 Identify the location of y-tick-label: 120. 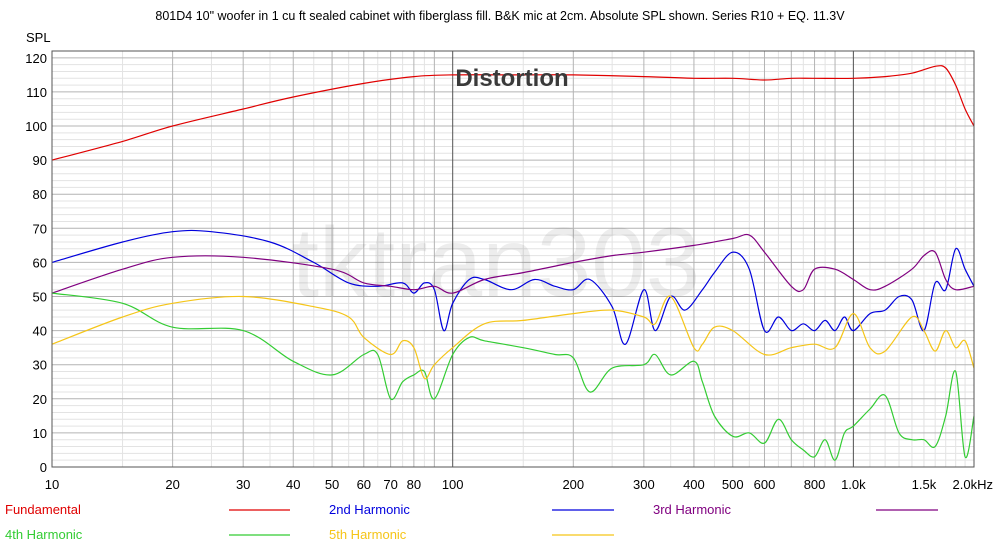
(36, 58).